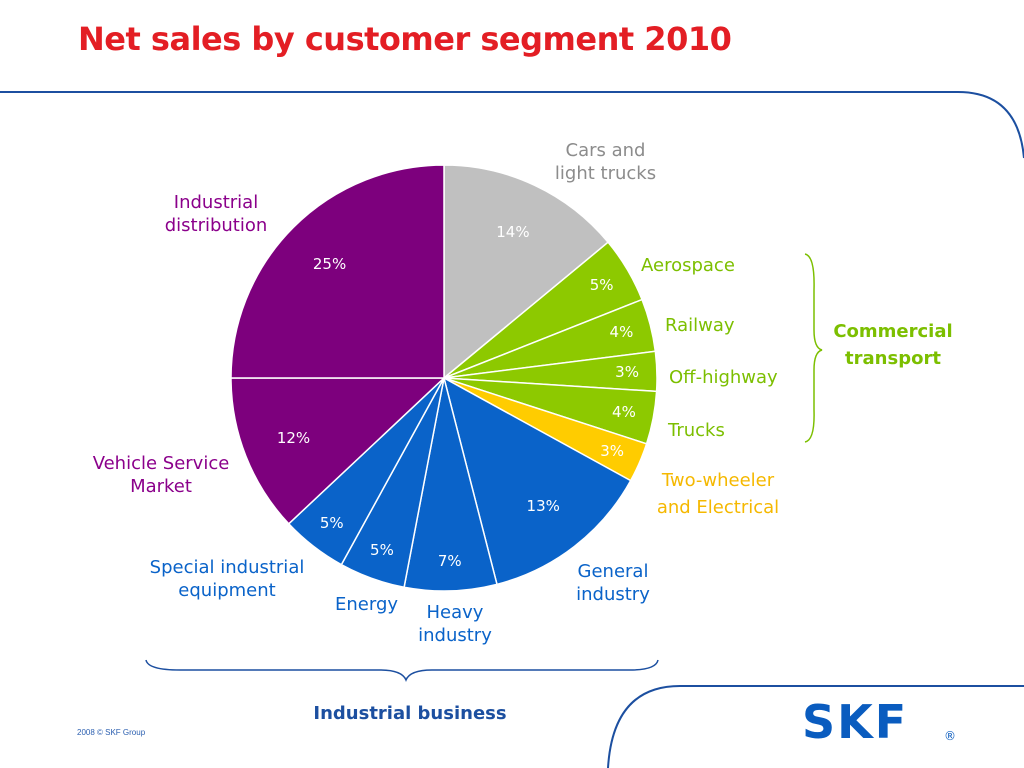  What do you see at coordinates (331, 522) in the screenshot?
I see `pie-percent-label-9: 5%` at bounding box center [331, 522].